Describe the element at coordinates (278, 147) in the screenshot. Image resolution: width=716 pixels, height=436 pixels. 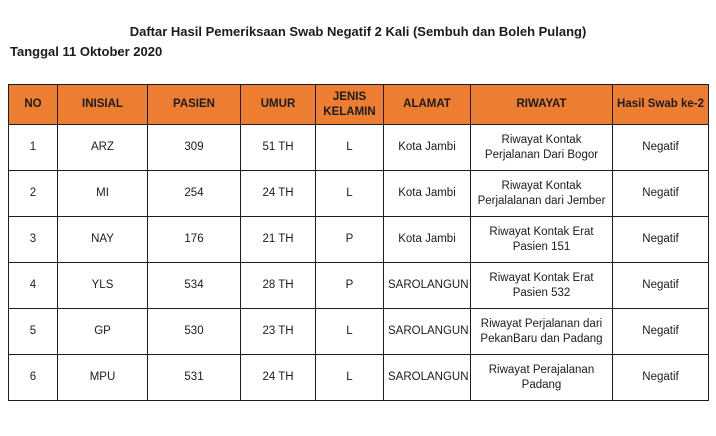
I see `table-cell-umur: 51 TH` at that location.